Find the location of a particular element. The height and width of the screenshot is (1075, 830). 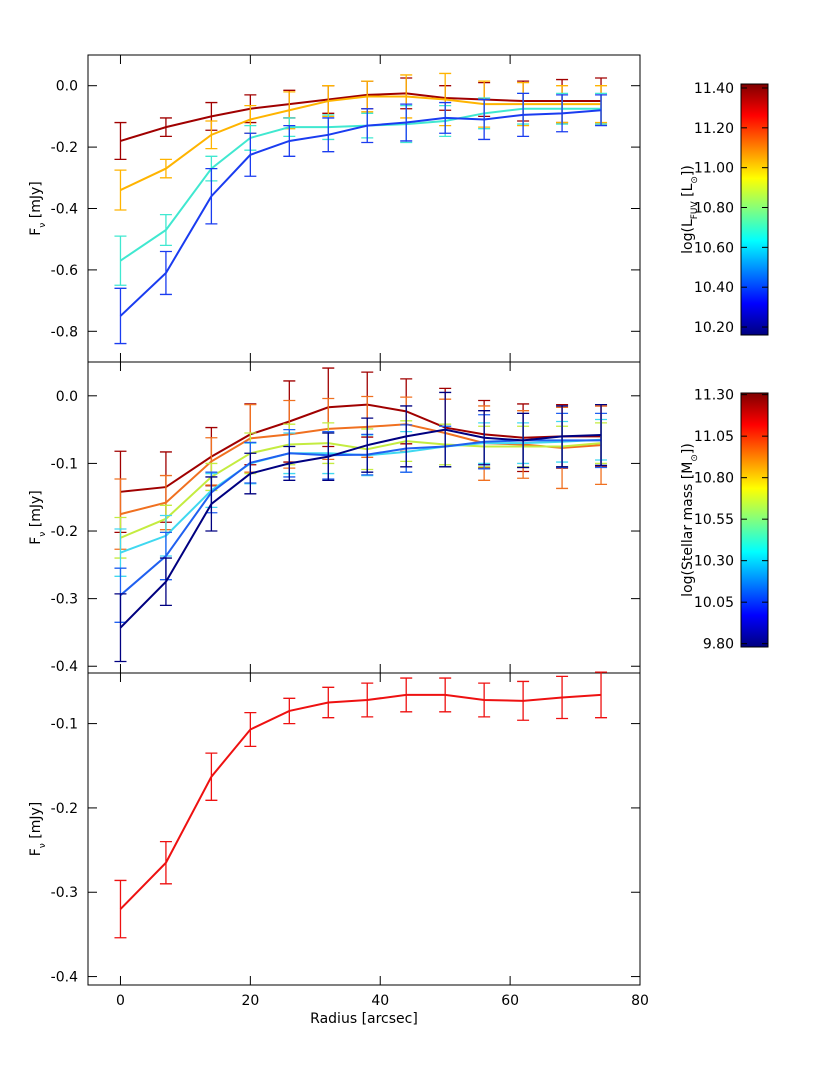

colorbar-tick-label: 10.60 is located at coordinates (714, 248).